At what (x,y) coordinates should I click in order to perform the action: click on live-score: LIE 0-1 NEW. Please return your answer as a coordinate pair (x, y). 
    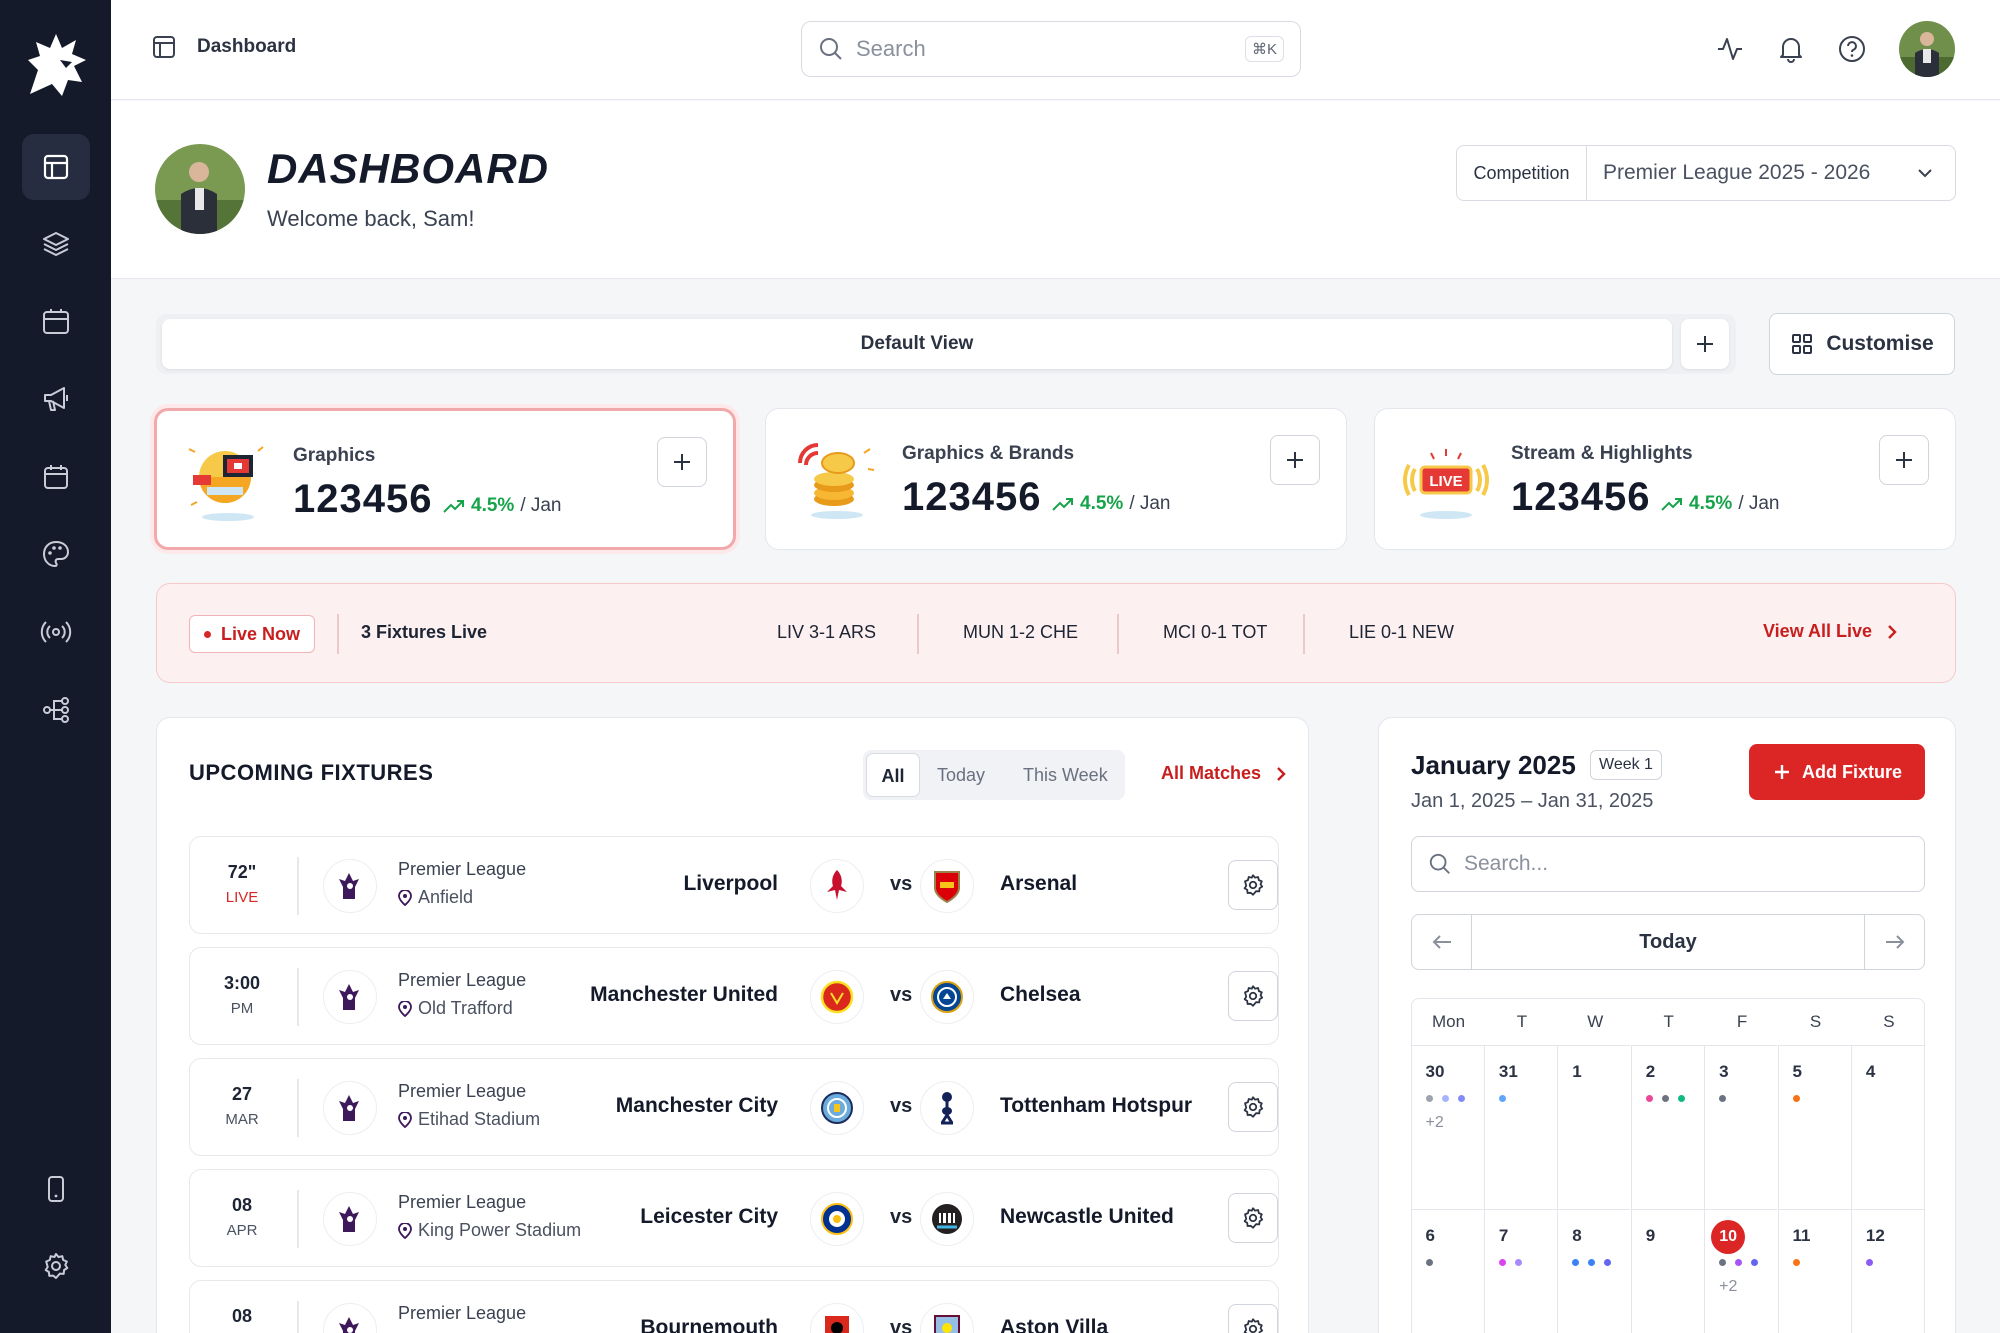
    Looking at the image, I should click on (1402, 632).